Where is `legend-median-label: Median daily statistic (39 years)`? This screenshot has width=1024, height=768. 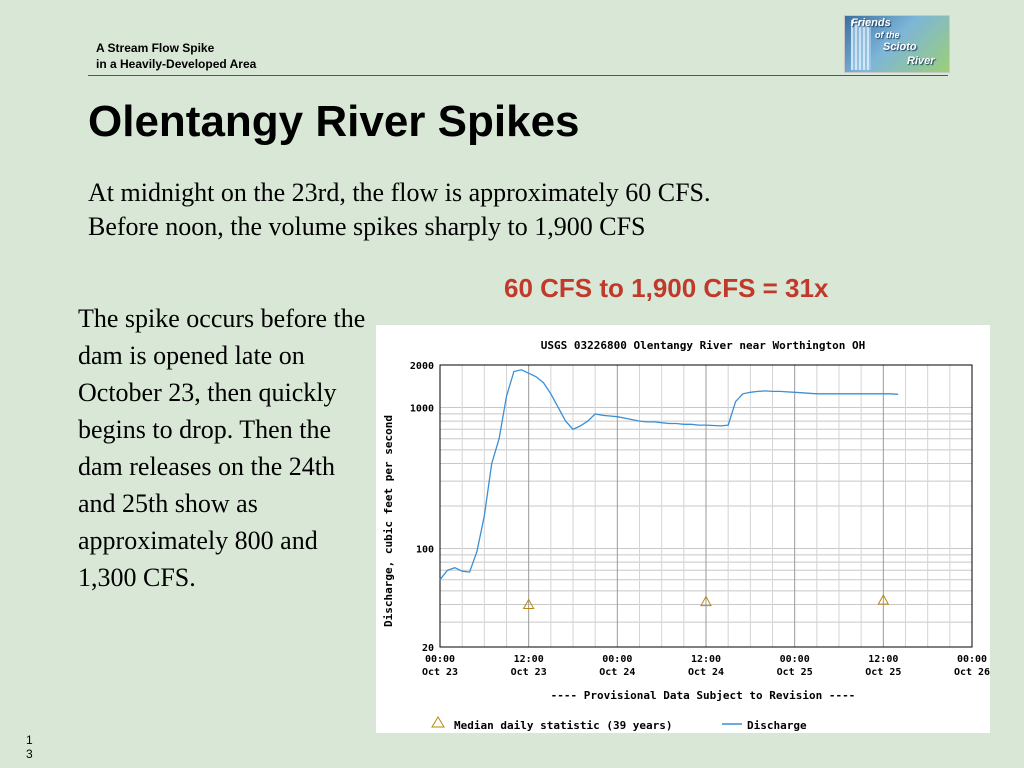 legend-median-label: Median daily statistic (39 years) is located at coordinates (563, 725).